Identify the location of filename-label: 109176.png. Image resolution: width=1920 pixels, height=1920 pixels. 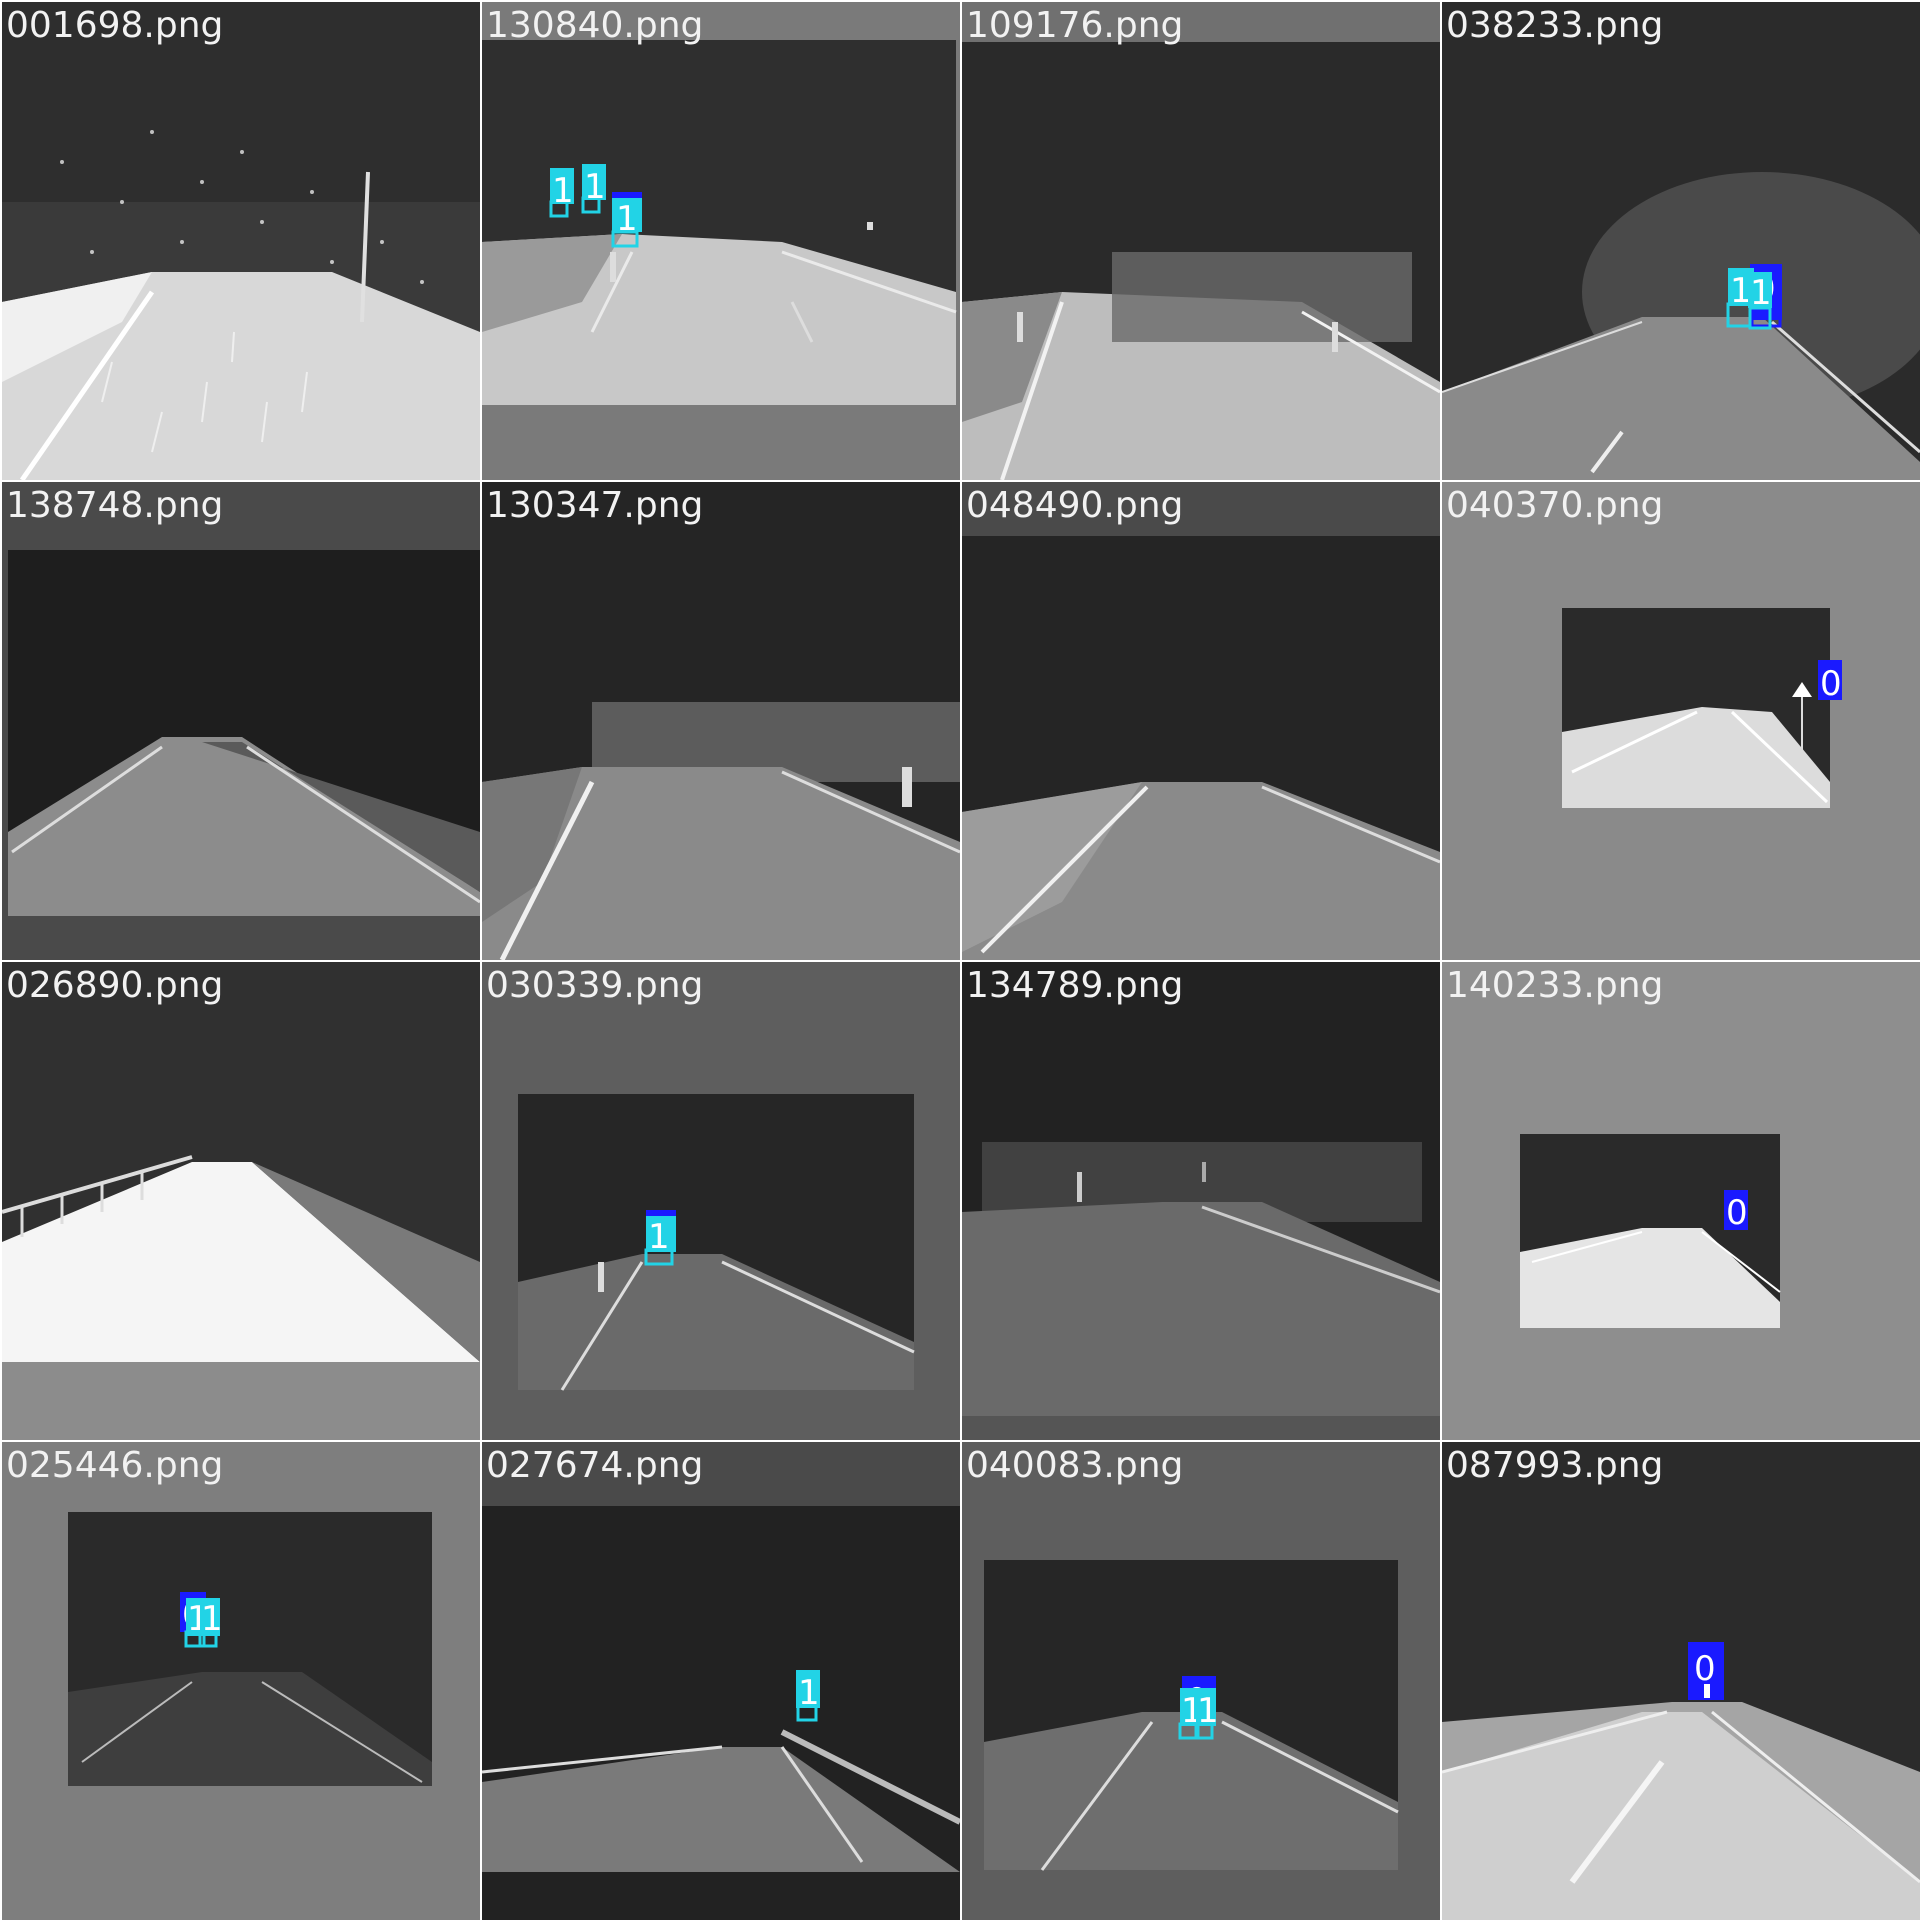
(1075, 25).